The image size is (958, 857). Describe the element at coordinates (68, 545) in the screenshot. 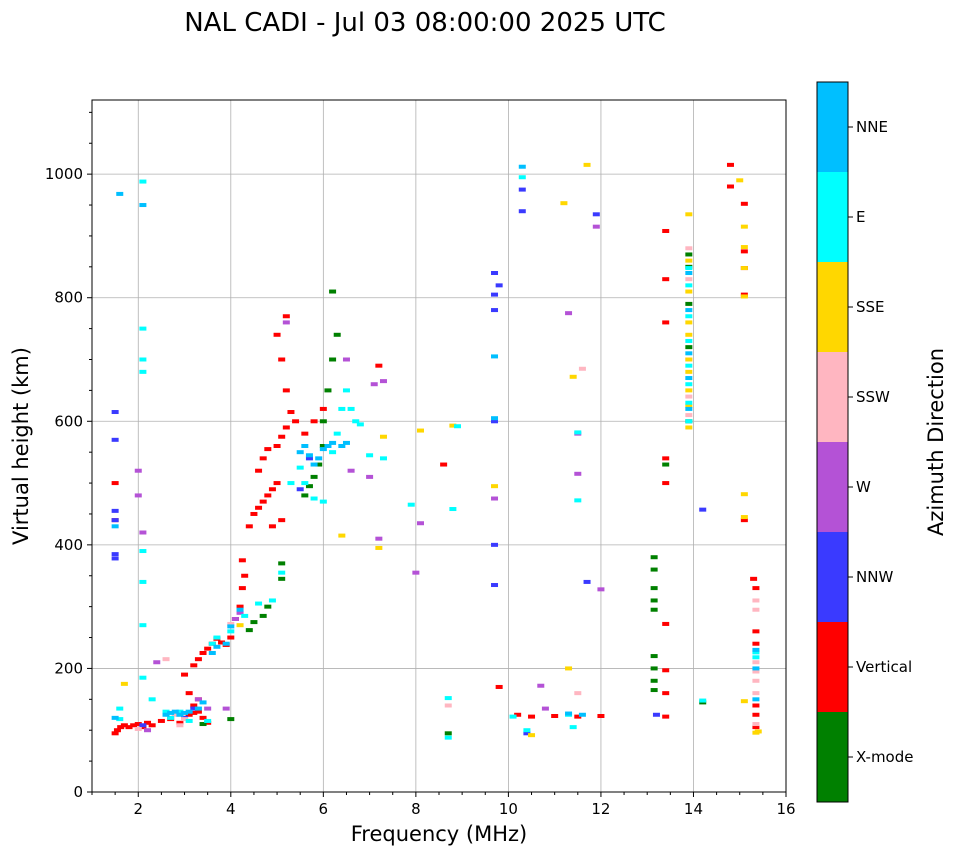

I see `y-tick-label: 400` at that location.